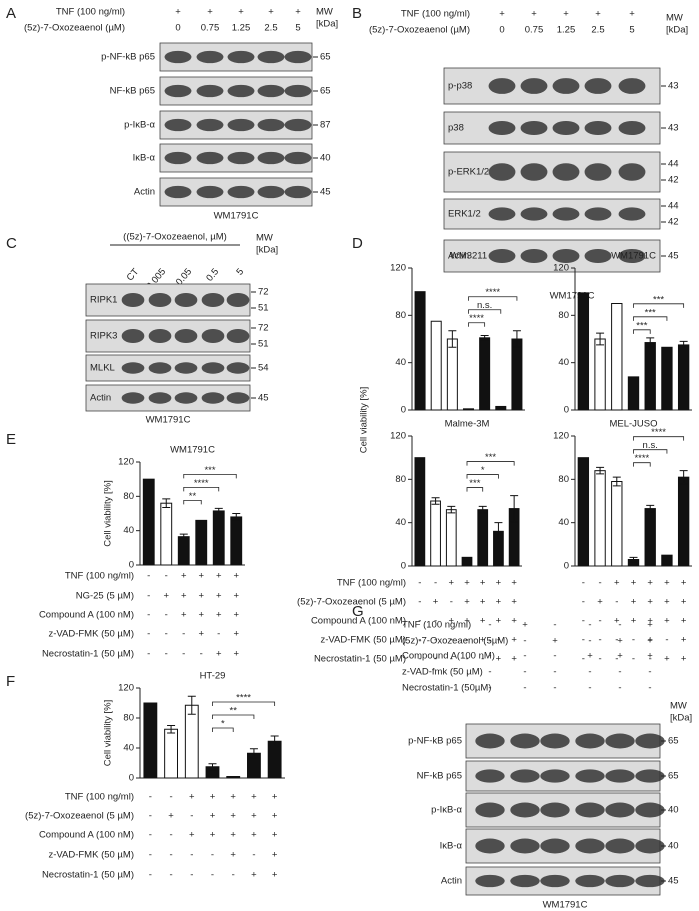  Describe the element at coordinates (673, 128) in the screenshot. I see `mw-label: 43` at that location.